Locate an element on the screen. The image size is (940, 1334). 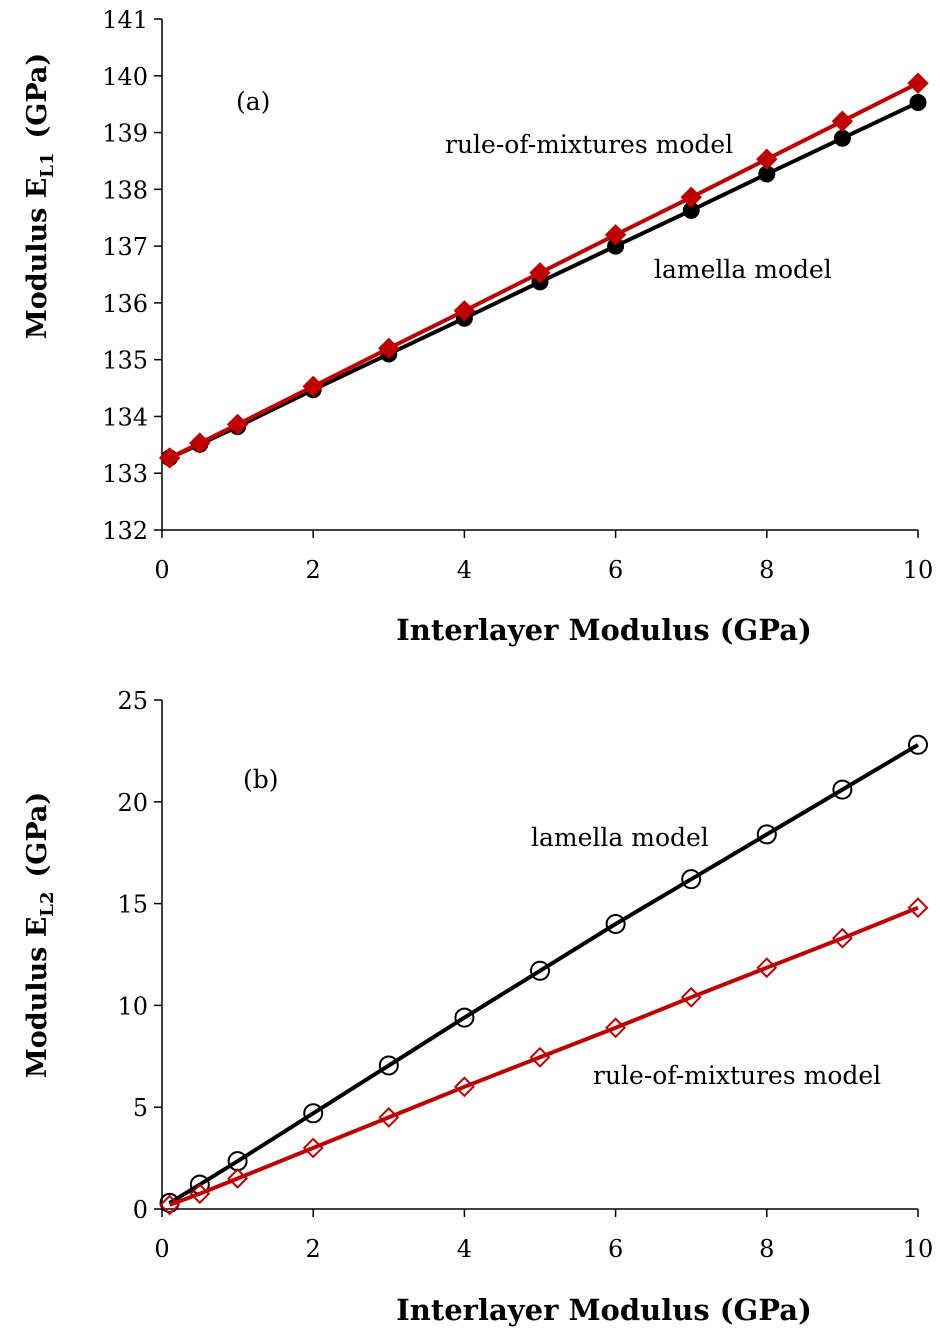
panel-b-x-tick-label: 0 is located at coordinates (161, 1249).